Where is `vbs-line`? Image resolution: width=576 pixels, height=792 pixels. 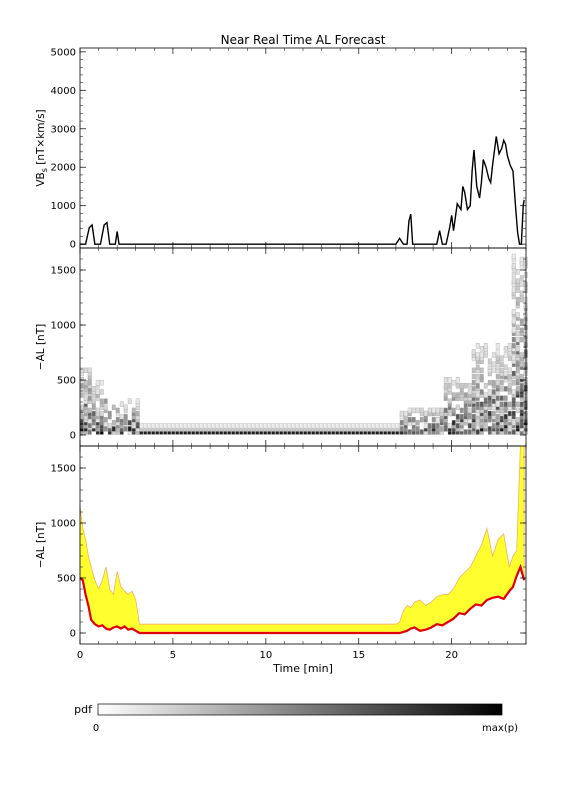 vbs-line is located at coordinates (302, 190).